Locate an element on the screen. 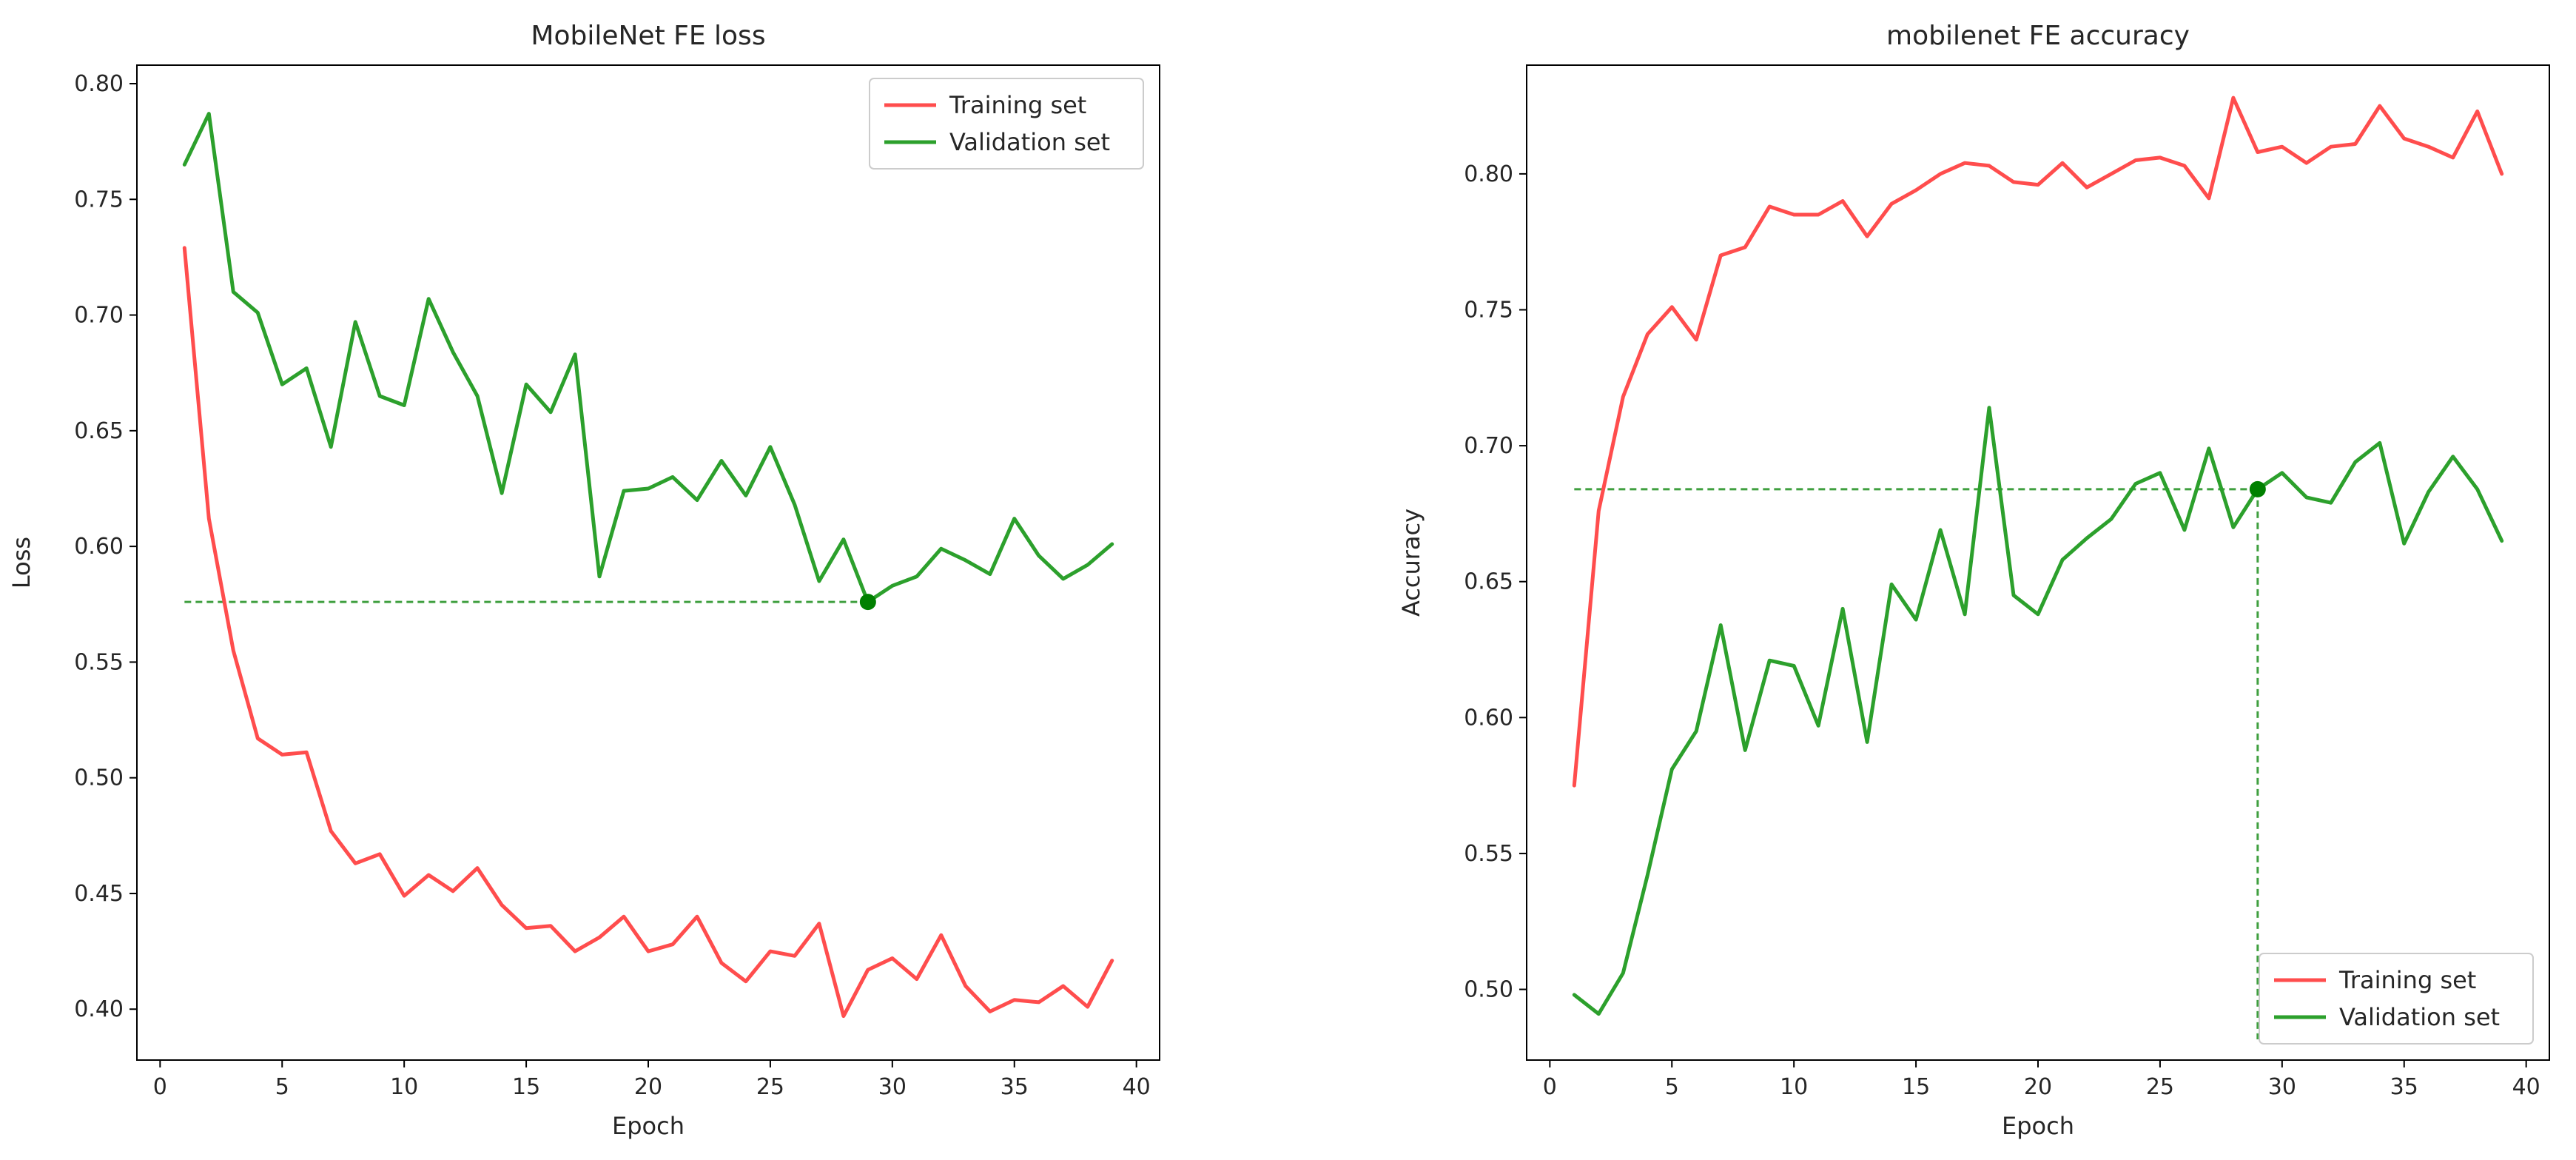 This screenshot has width=2576, height=1160. y-axis-label: Accuracy is located at coordinates (1411, 563).